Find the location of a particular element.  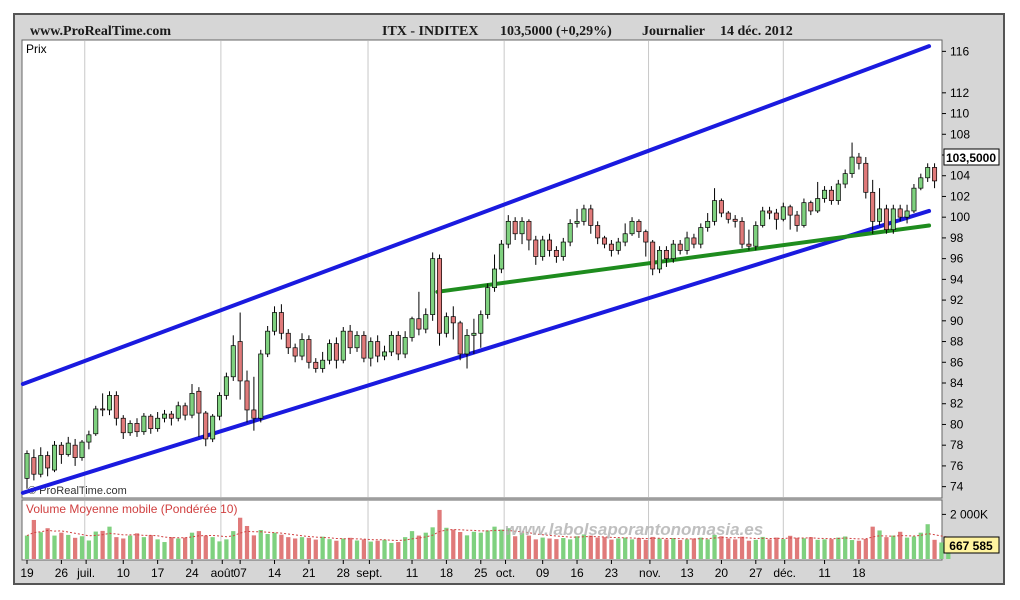

x-tick-label: 13 is located at coordinates (687, 573).